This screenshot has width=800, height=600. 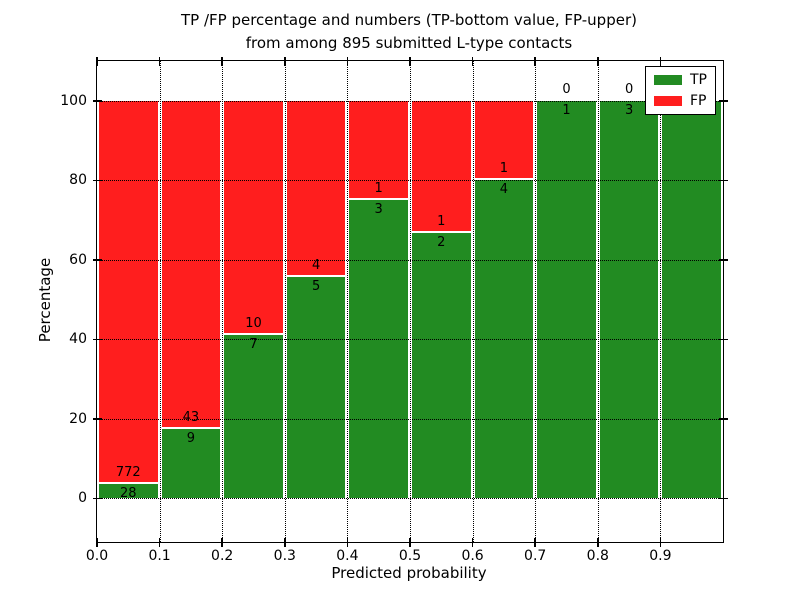 I want to click on legend-label-tp: TP, so click(x=698, y=80).